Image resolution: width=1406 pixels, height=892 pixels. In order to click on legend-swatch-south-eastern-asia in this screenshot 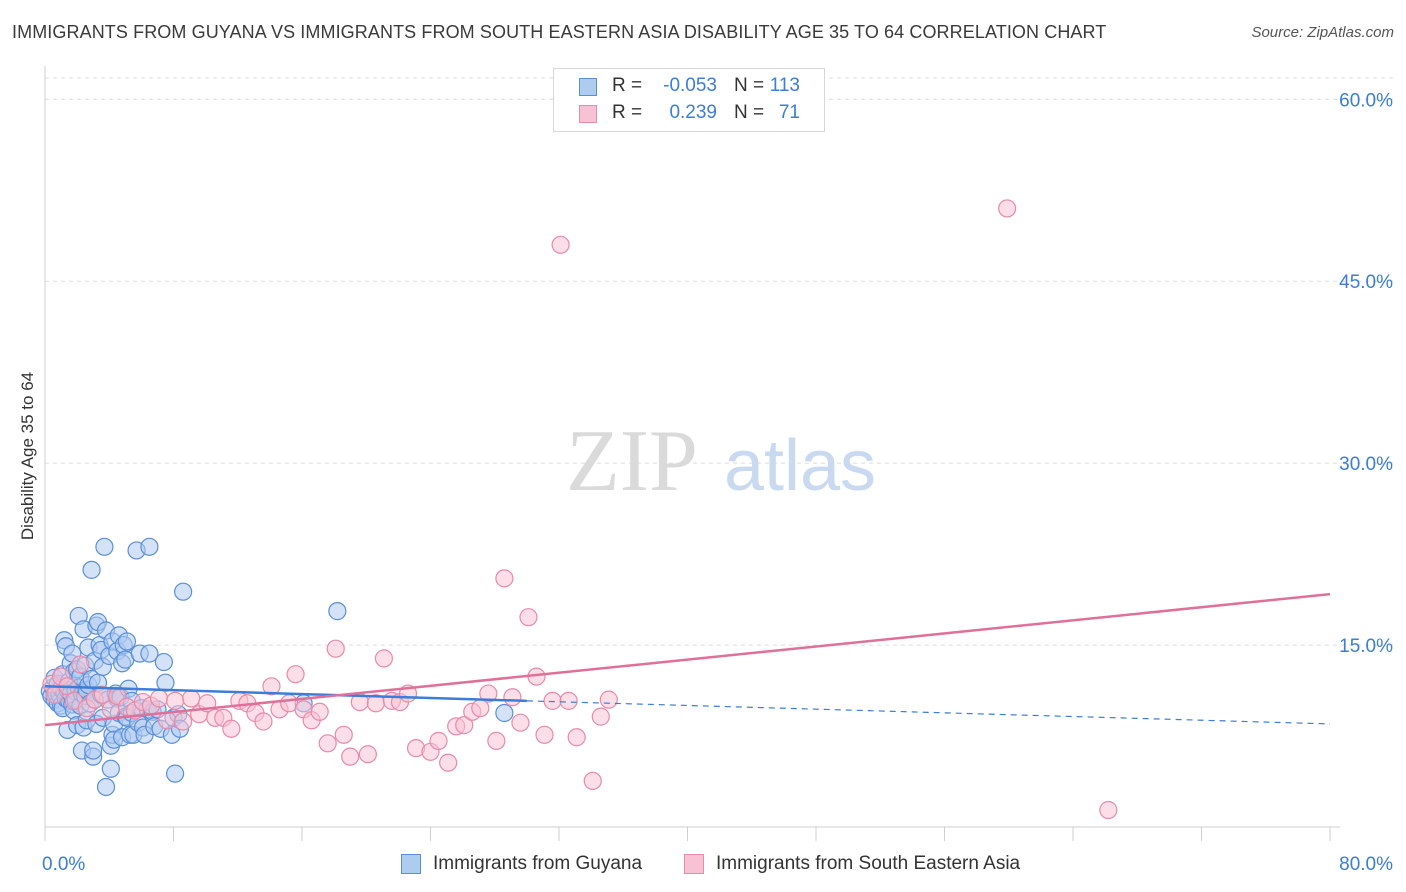, I will do `click(588, 114)`.